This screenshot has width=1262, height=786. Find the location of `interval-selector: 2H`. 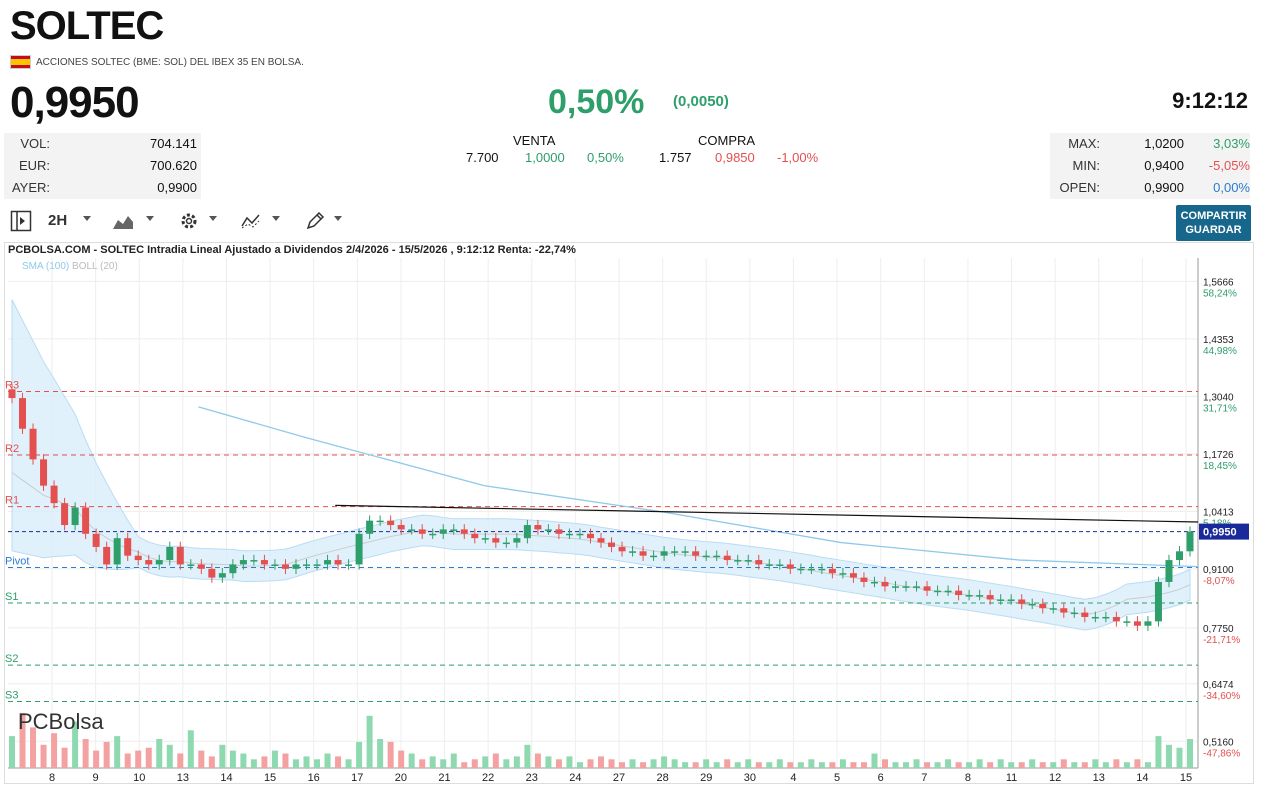

interval-selector: 2H is located at coordinates (58, 220).